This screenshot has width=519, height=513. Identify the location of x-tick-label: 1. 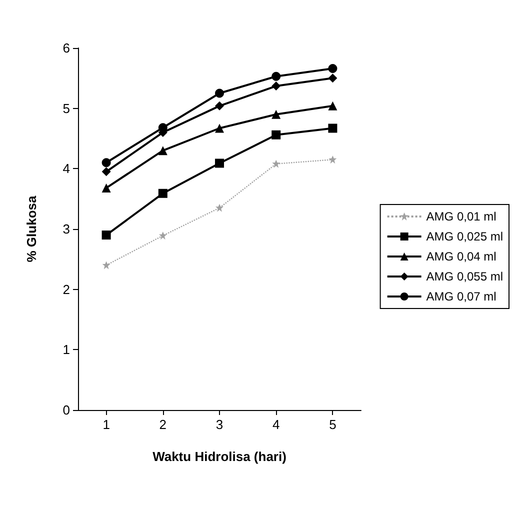
(106, 424).